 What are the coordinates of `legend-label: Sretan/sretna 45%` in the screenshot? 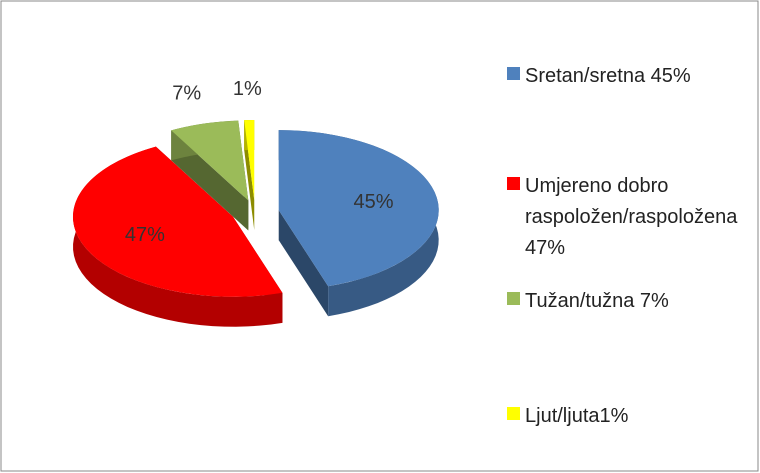 It's located at (608, 76).